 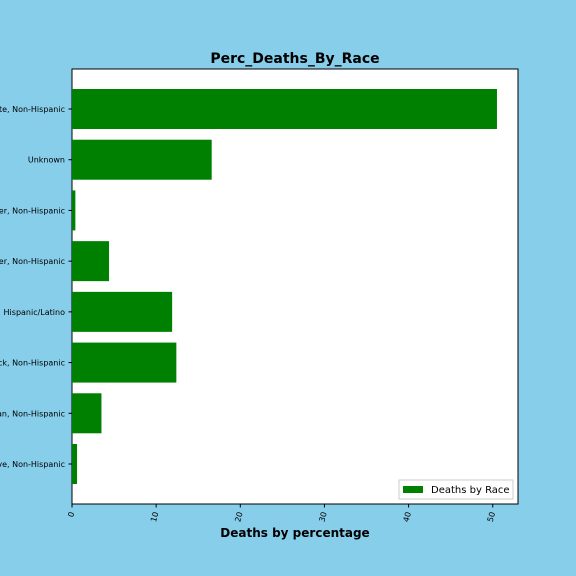 I want to click on y-tick-label-6: Unknown, so click(x=46, y=160).